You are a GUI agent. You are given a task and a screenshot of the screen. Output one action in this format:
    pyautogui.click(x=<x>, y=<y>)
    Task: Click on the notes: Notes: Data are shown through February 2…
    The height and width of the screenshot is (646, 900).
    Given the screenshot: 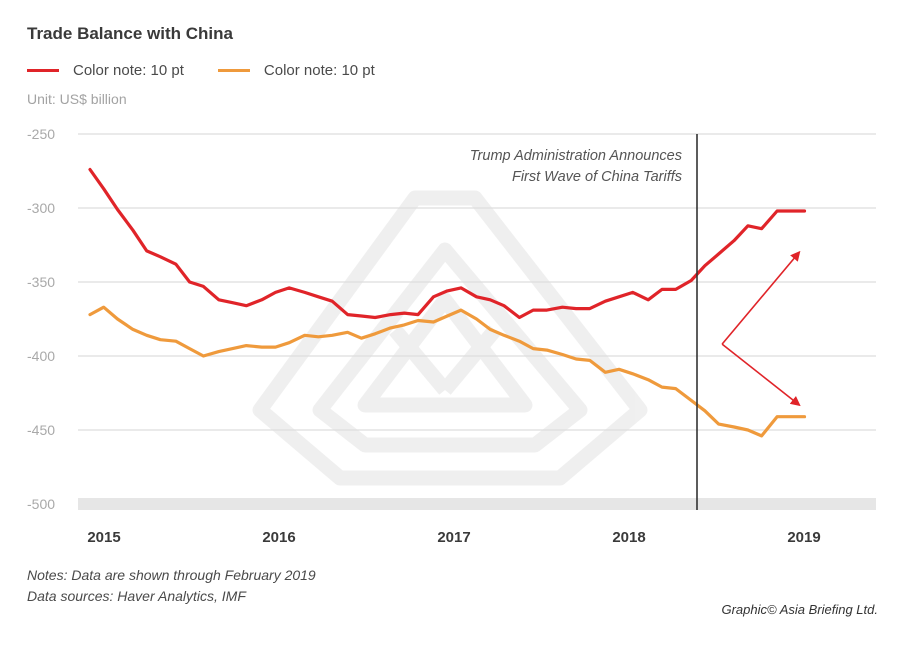 What is the action you would take?
    pyautogui.click(x=171, y=586)
    